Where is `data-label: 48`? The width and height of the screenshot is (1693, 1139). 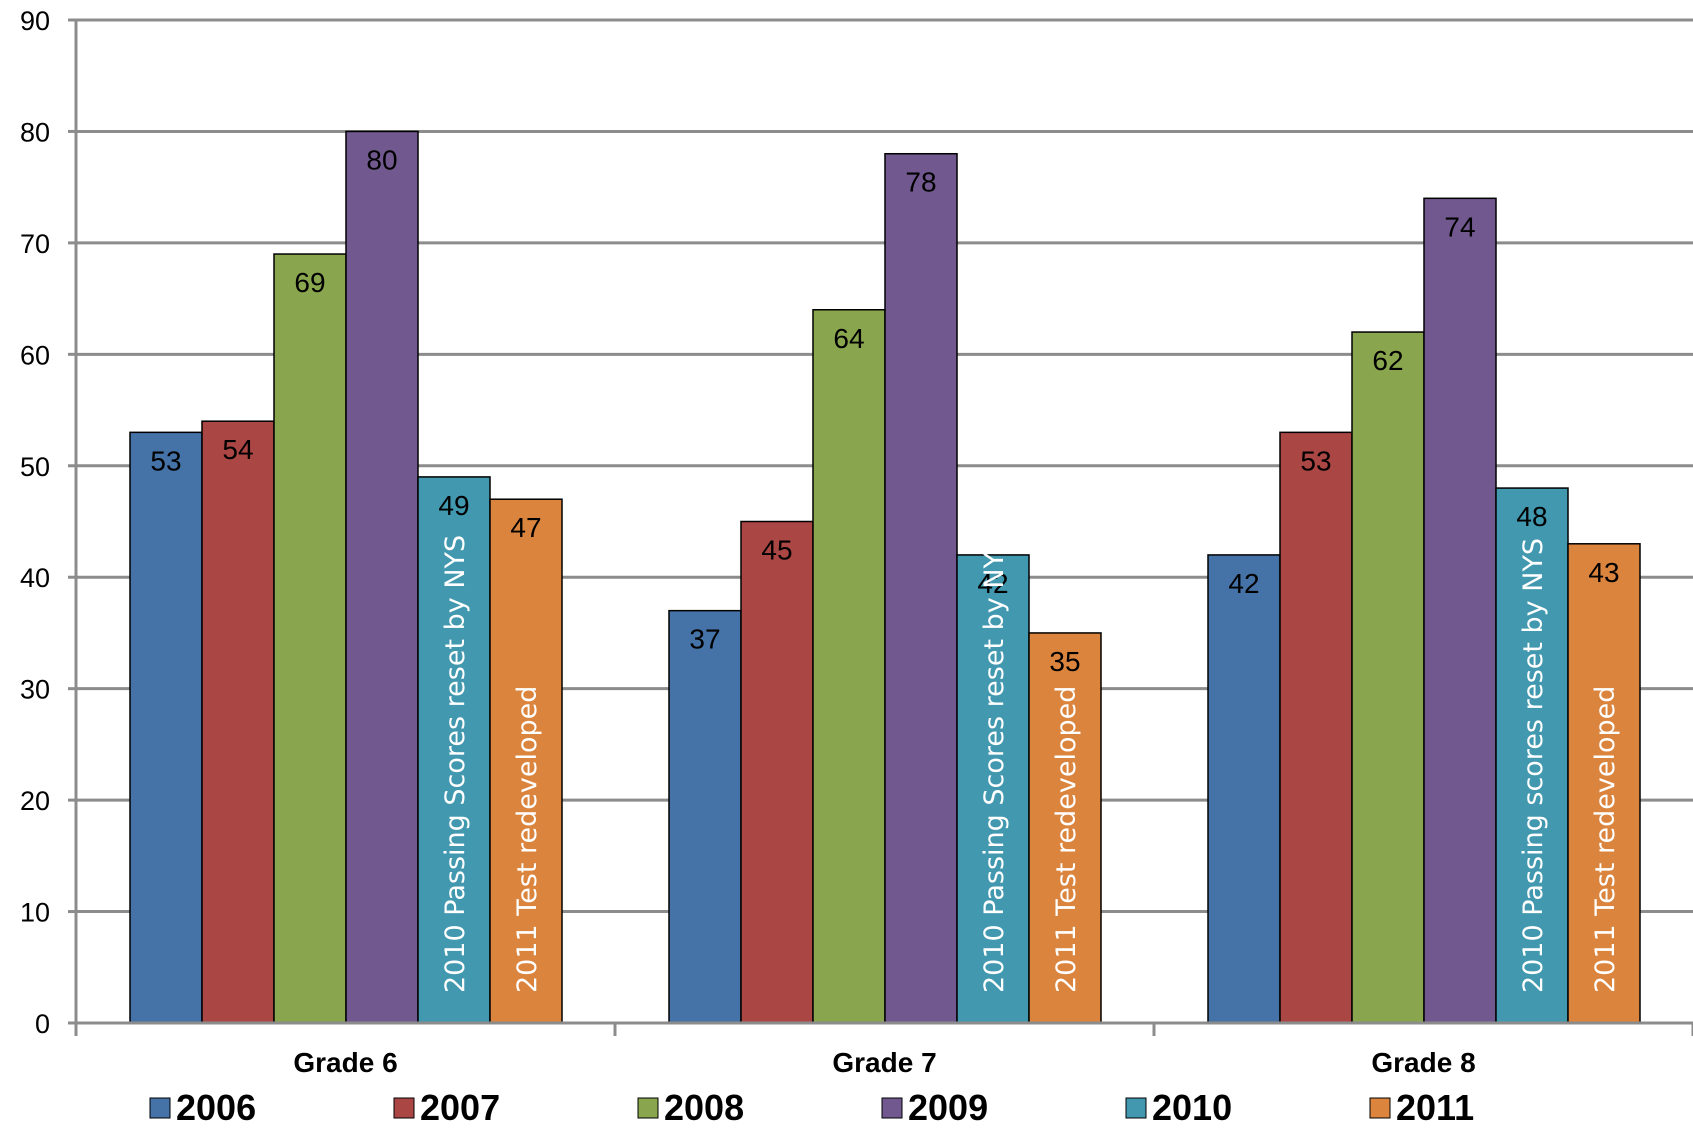
data-label: 48 is located at coordinates (1531, 516).